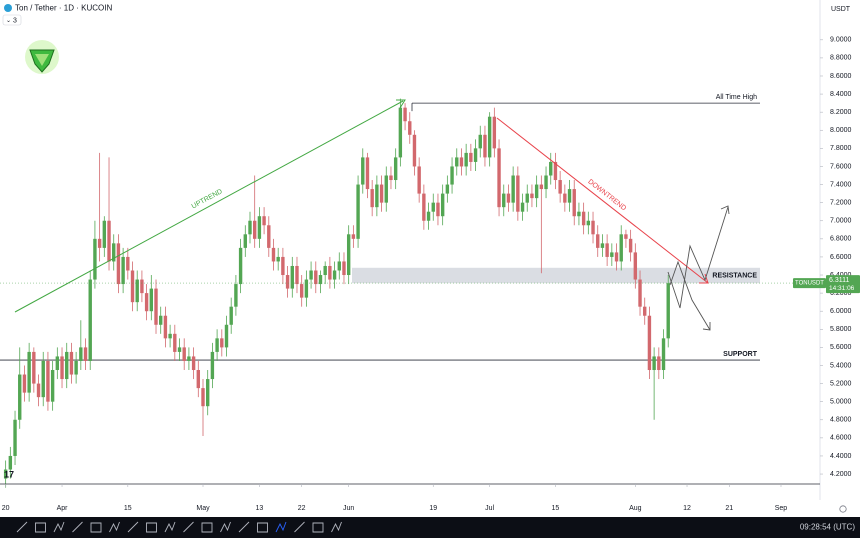 This screenshot has height=538, width=860. Describe the element at coordinates (203, 508) in the screenshot. I see `x-tick-label: May` at that location.